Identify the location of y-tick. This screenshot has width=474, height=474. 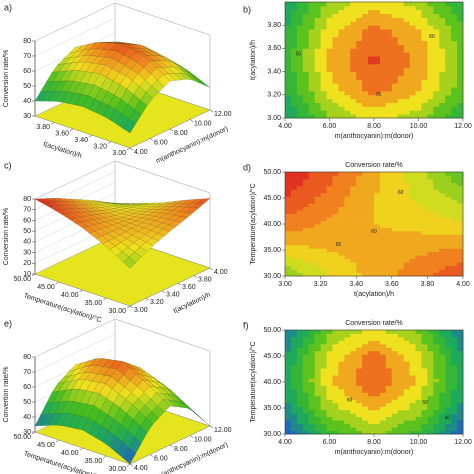
(52, 123).